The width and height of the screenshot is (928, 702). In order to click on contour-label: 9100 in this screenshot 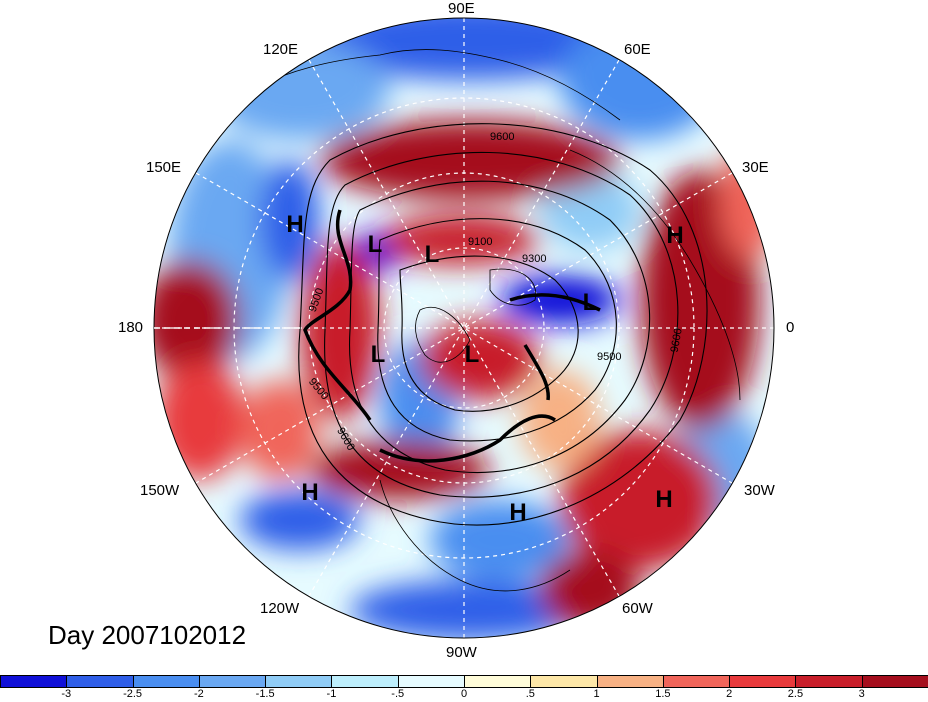, I will do `click(480, 242)`.